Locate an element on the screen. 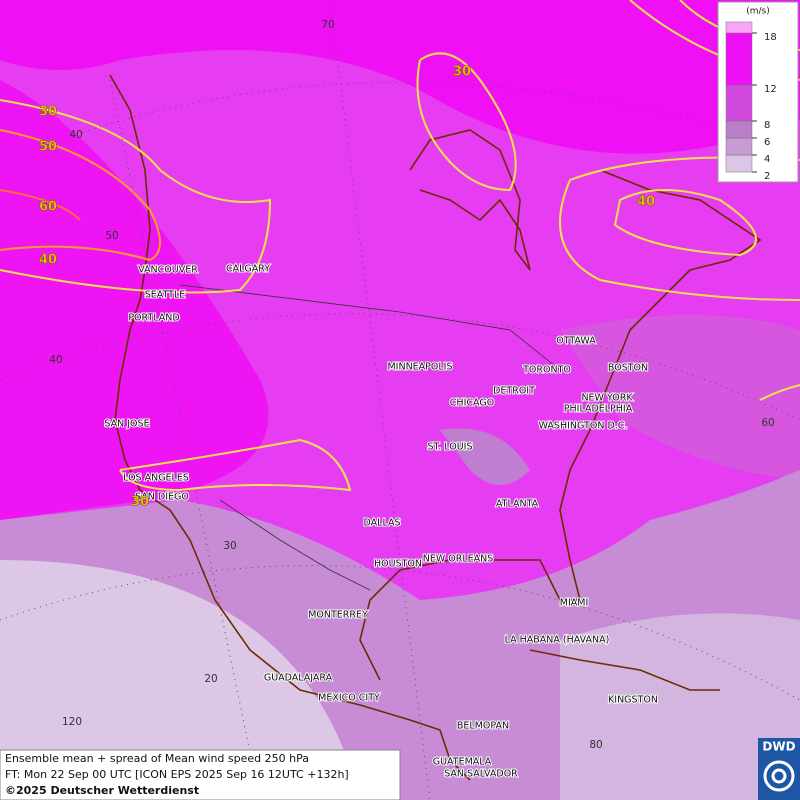  contour-label: 50 is located at coordinates (48, 147).